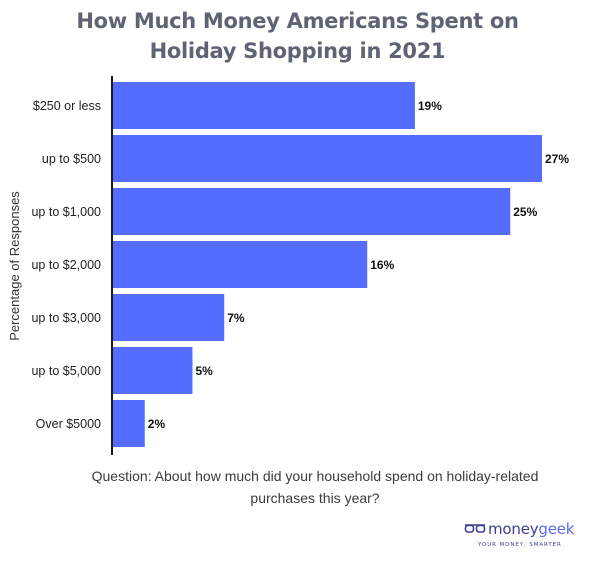 This screenshot has width=595, height=567. I want to click on value-label-2: 27%, so click(557, 159).